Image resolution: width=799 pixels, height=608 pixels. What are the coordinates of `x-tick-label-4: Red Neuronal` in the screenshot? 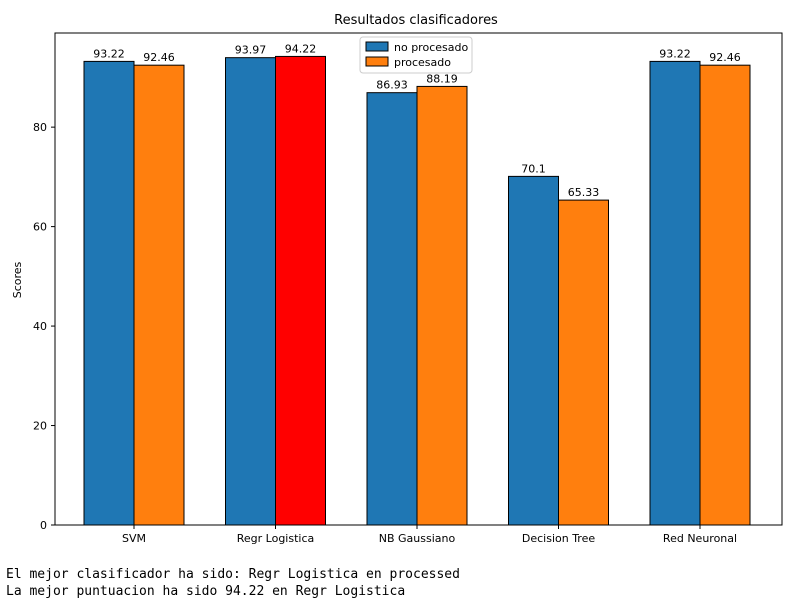 It's located at (700, 538).